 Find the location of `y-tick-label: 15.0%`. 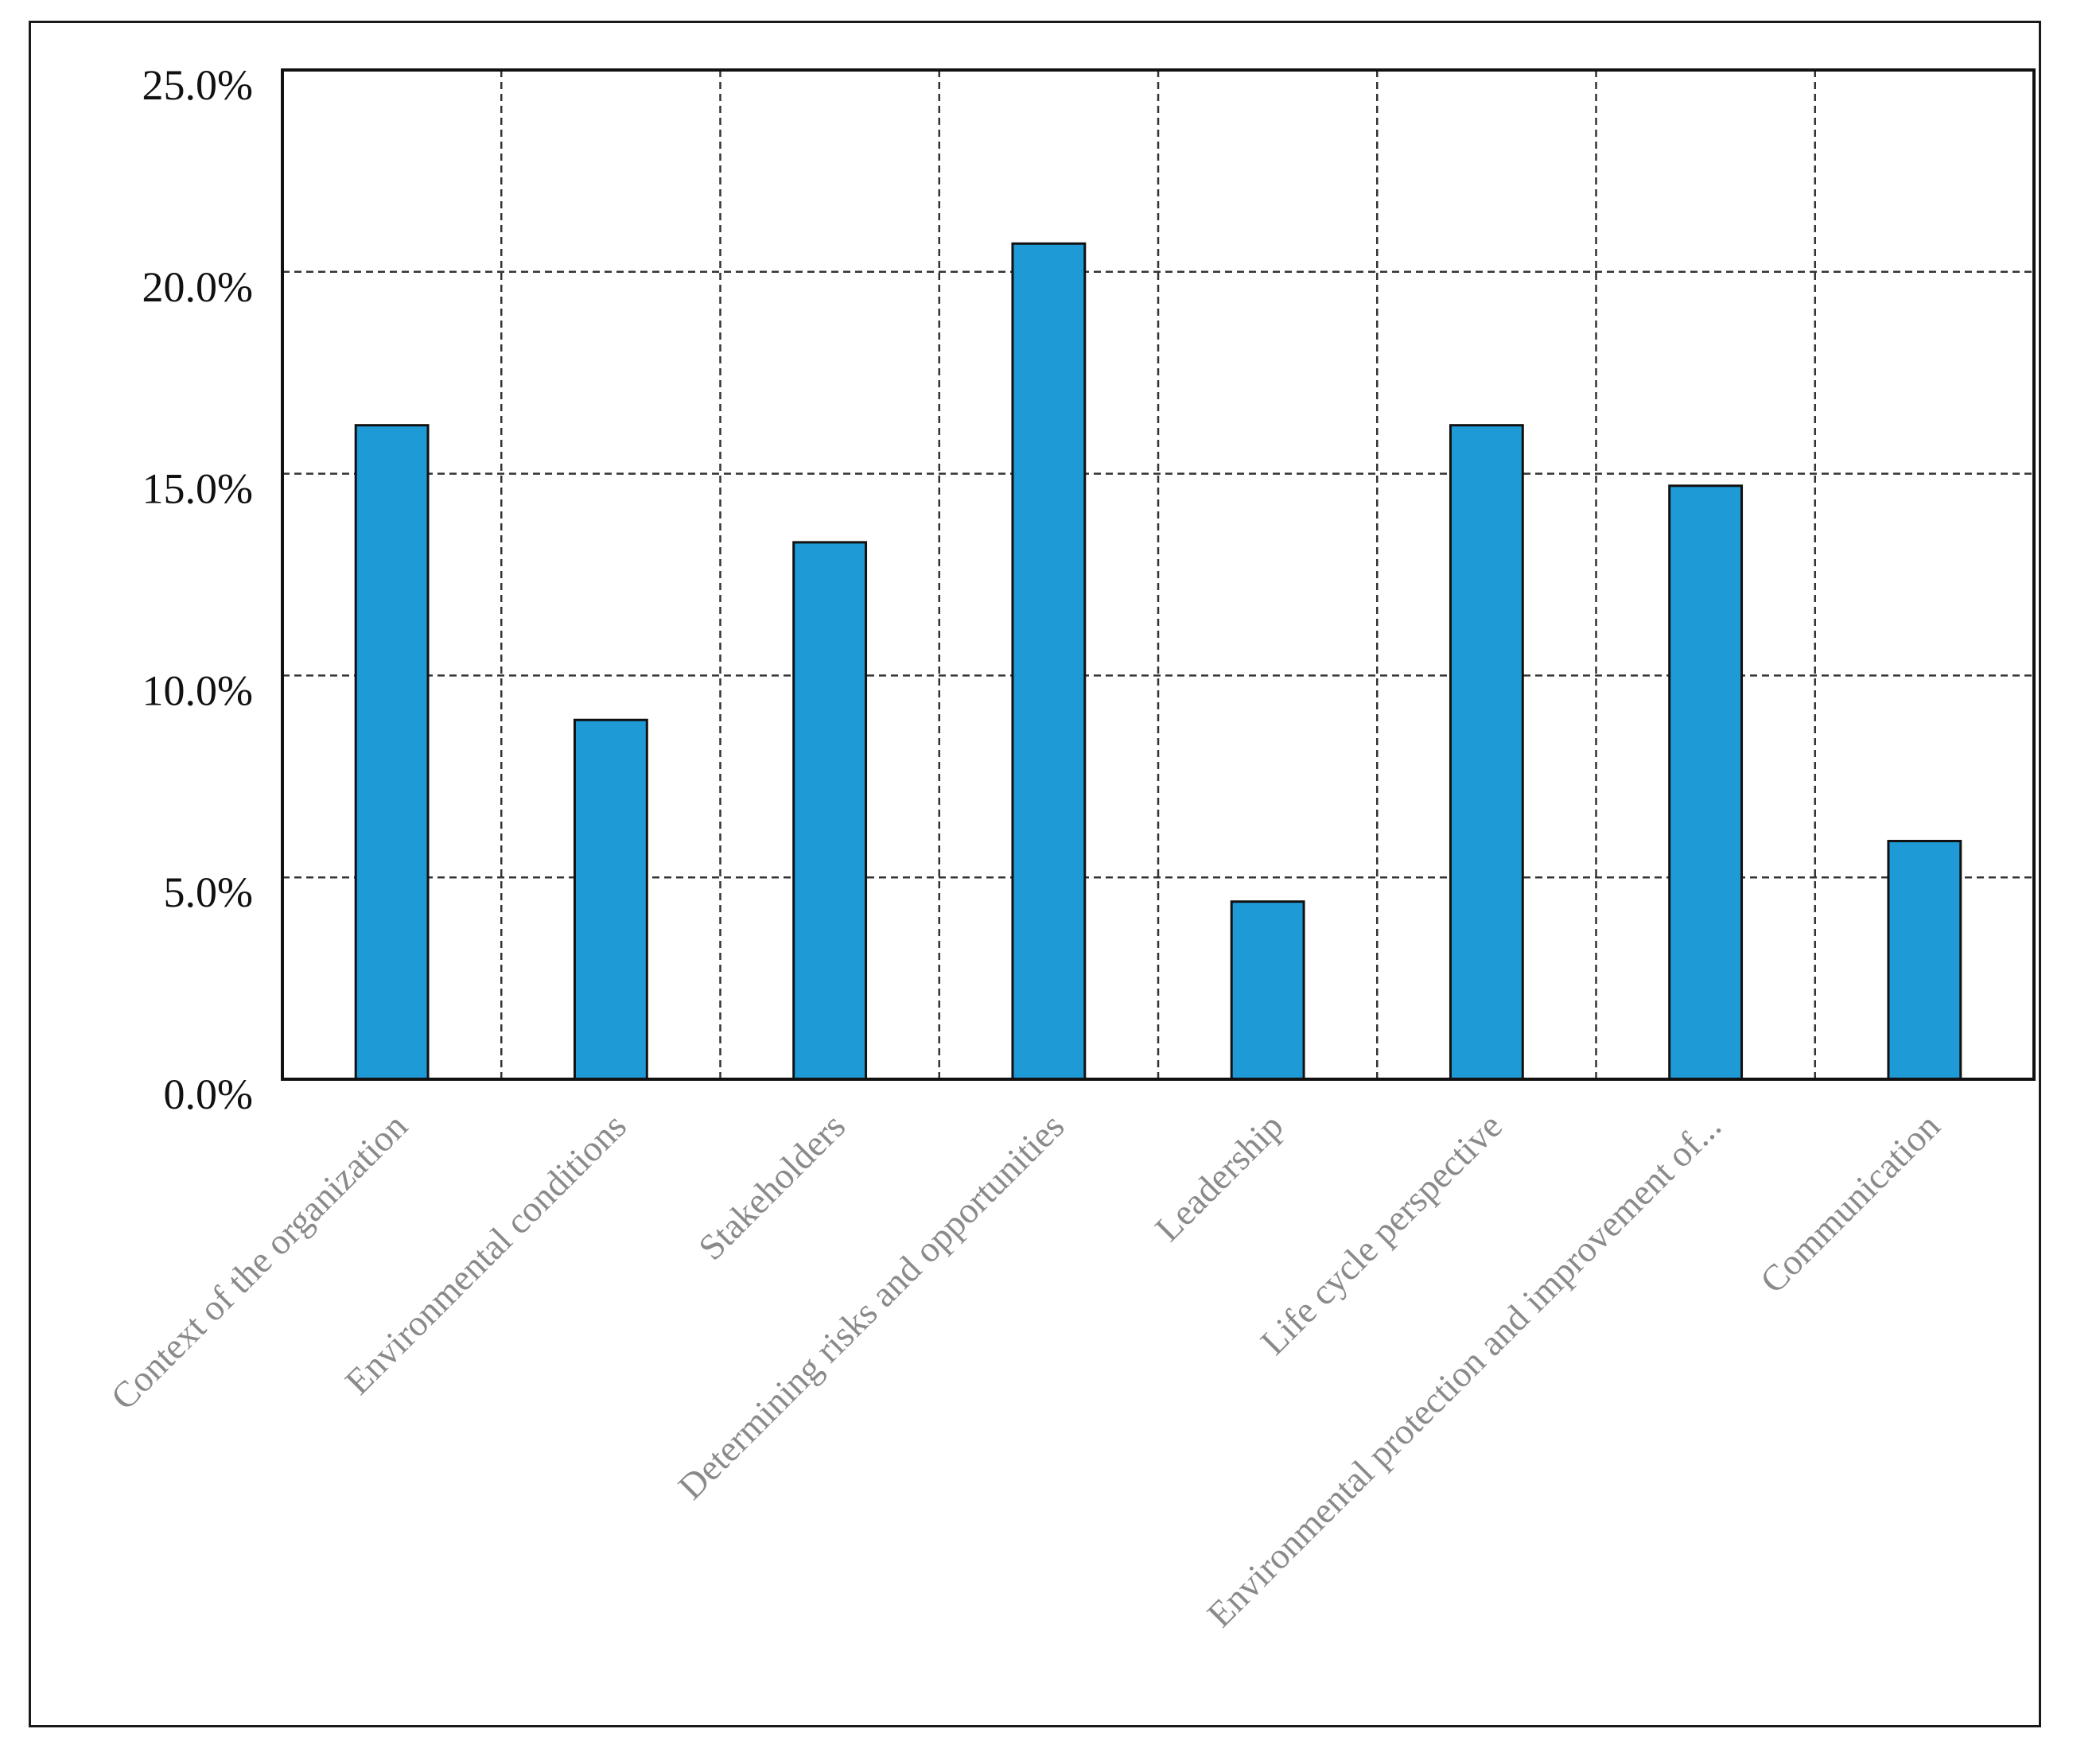

y-tick-label: 15.0% is located at coordinates (197, 489).